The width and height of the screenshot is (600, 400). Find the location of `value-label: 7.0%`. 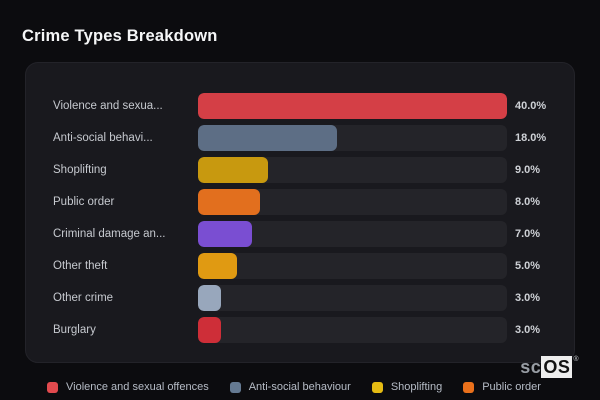

value-label: 7.0% is located at coordinates (528, 234).